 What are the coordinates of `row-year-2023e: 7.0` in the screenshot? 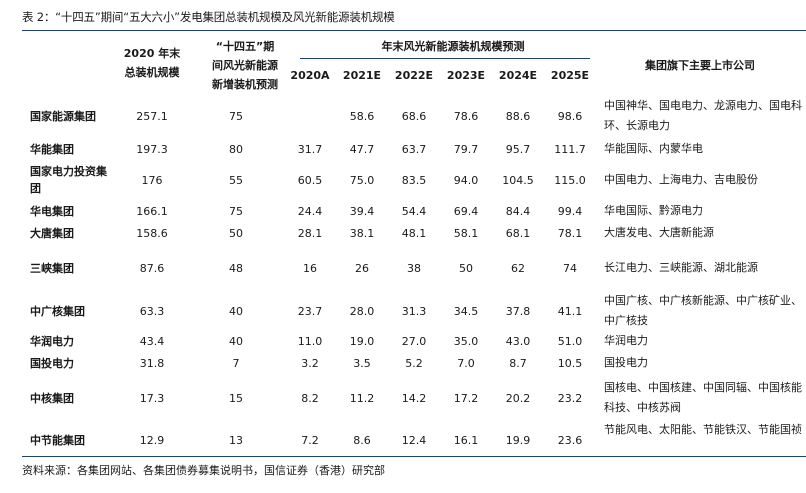 It's located at (466, 363).